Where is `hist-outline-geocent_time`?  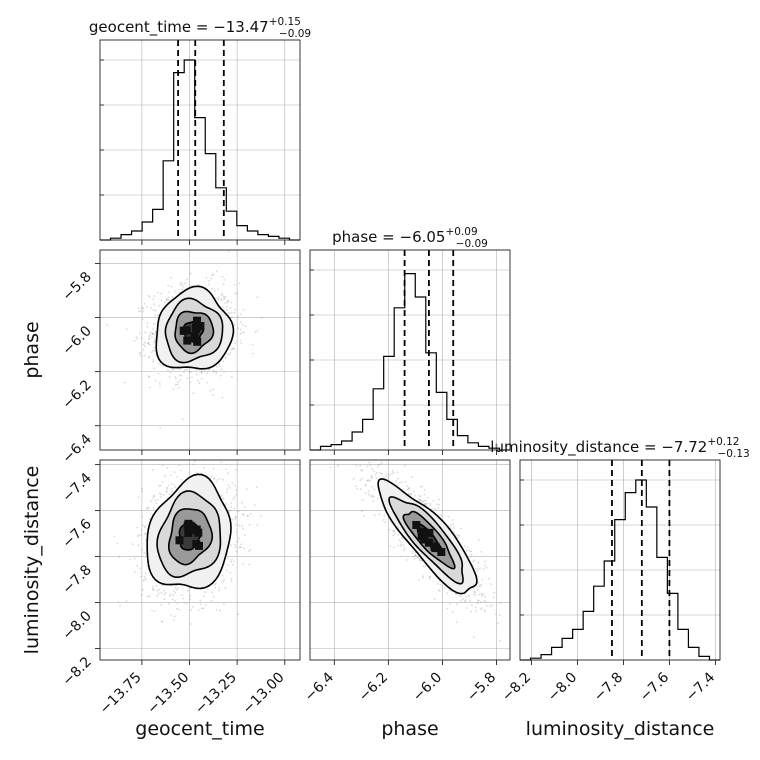
hist-outline-geocent_time is located at coordinates (200, 150).